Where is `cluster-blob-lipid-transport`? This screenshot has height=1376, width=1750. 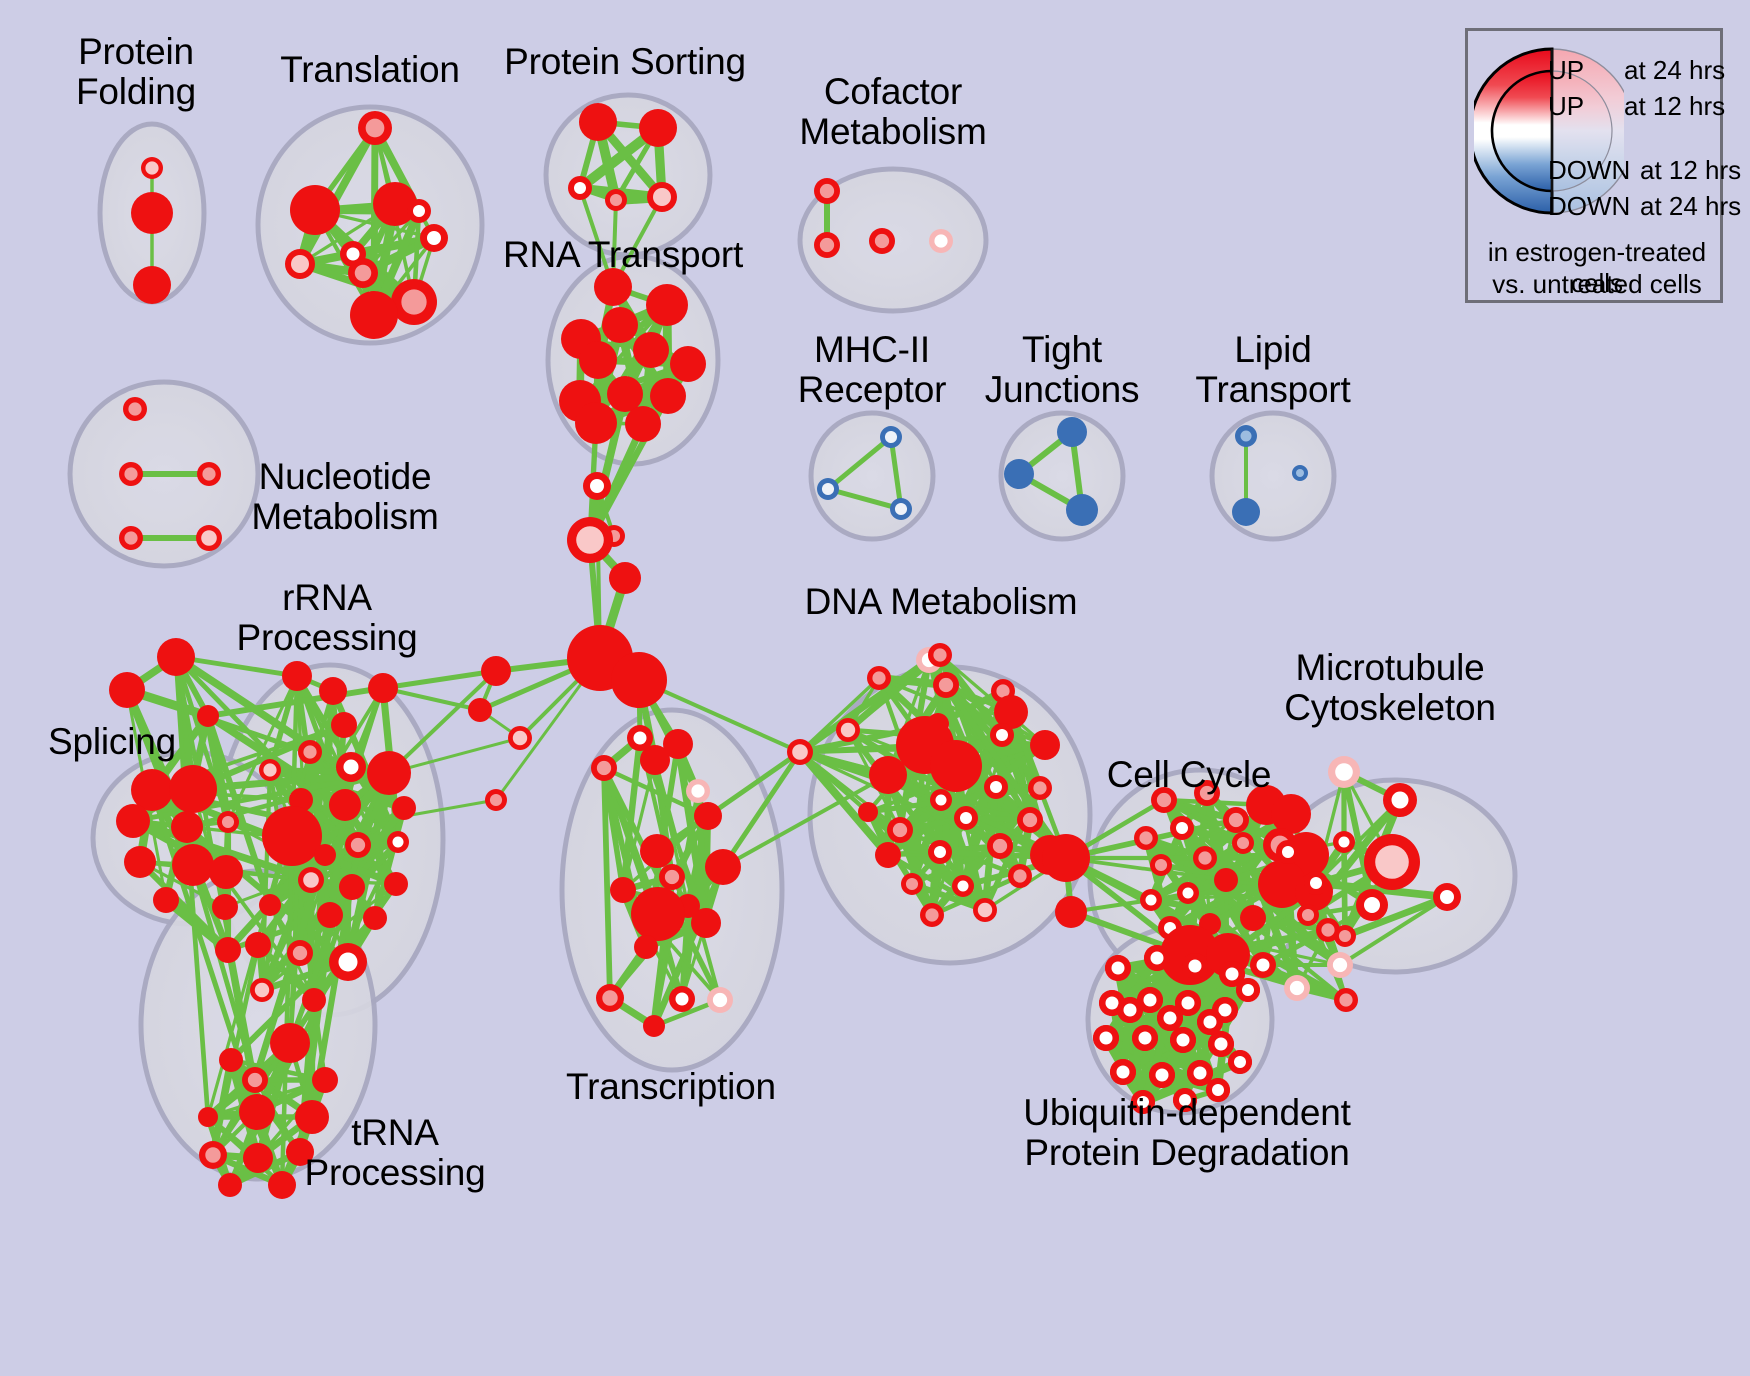
cluster-blob-lipid-transport is located at coordinates (1273, 476).